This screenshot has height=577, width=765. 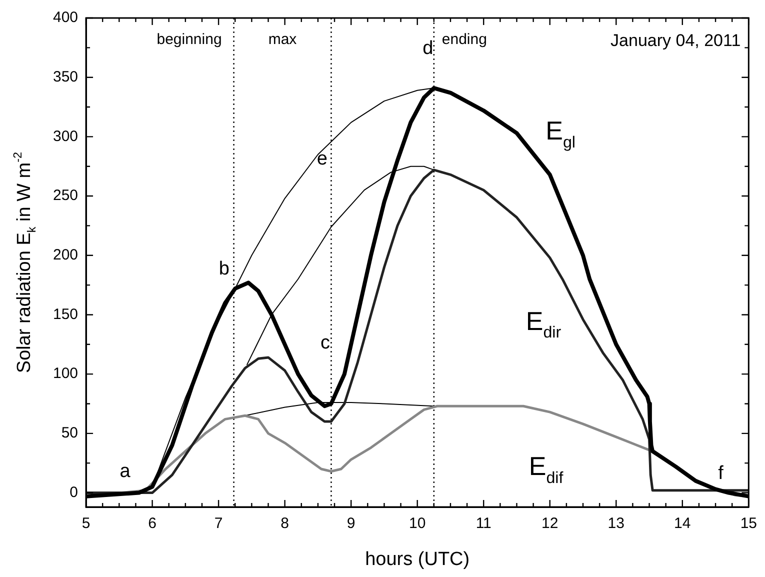 I want to click on y-axis-title: Solar radiation Ek in W m-2, so click(x=25, y=263).